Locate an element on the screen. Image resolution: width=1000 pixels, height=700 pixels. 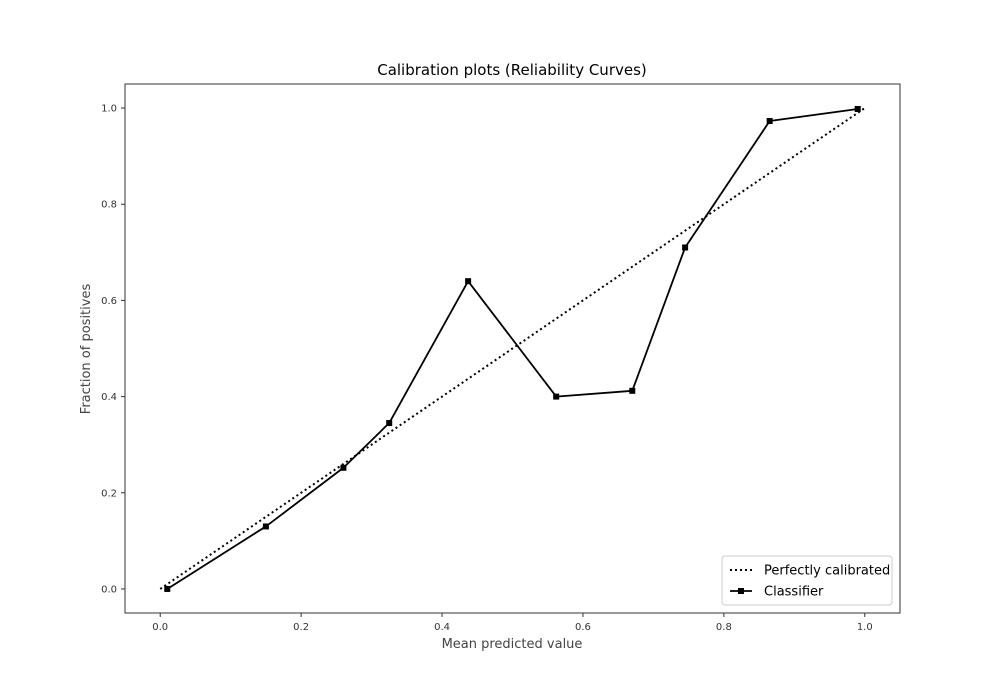
x-tick-label: 1.0 is located at coordinates (865, 627).